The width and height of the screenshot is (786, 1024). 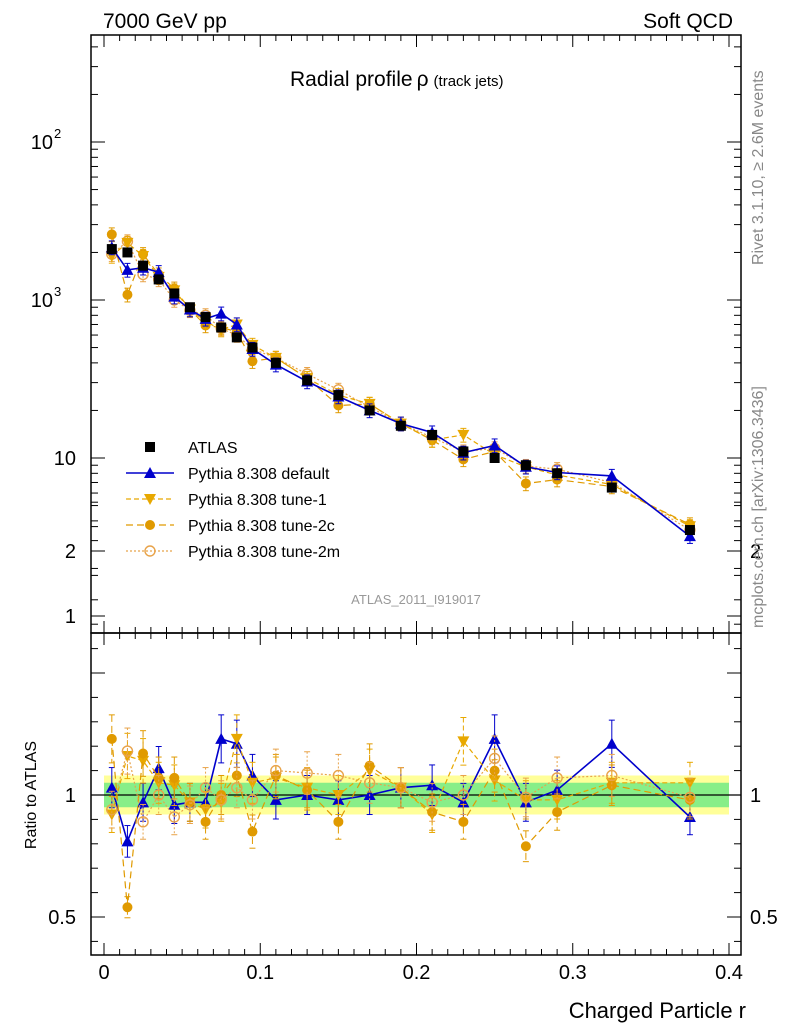 I want to click on ratio-pythia-8-308-tune-2c-line, so click(x=401, y=823).